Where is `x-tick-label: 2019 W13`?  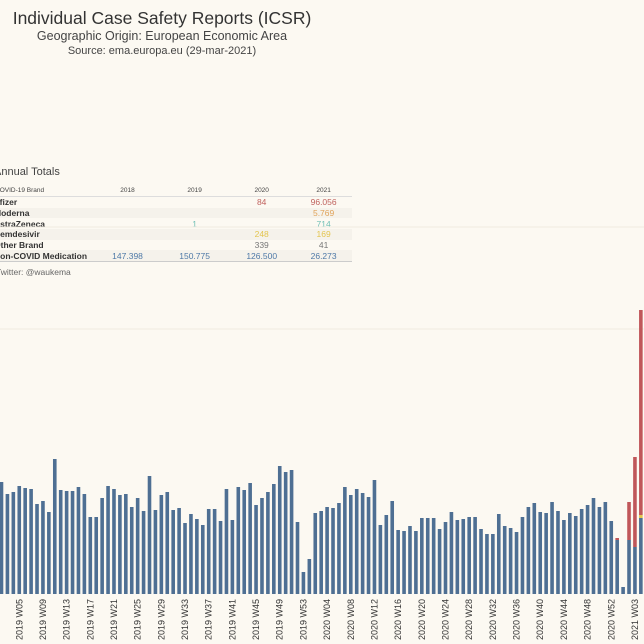
x-tick-label: 2019 W13 is located at coordinates (67, 619).